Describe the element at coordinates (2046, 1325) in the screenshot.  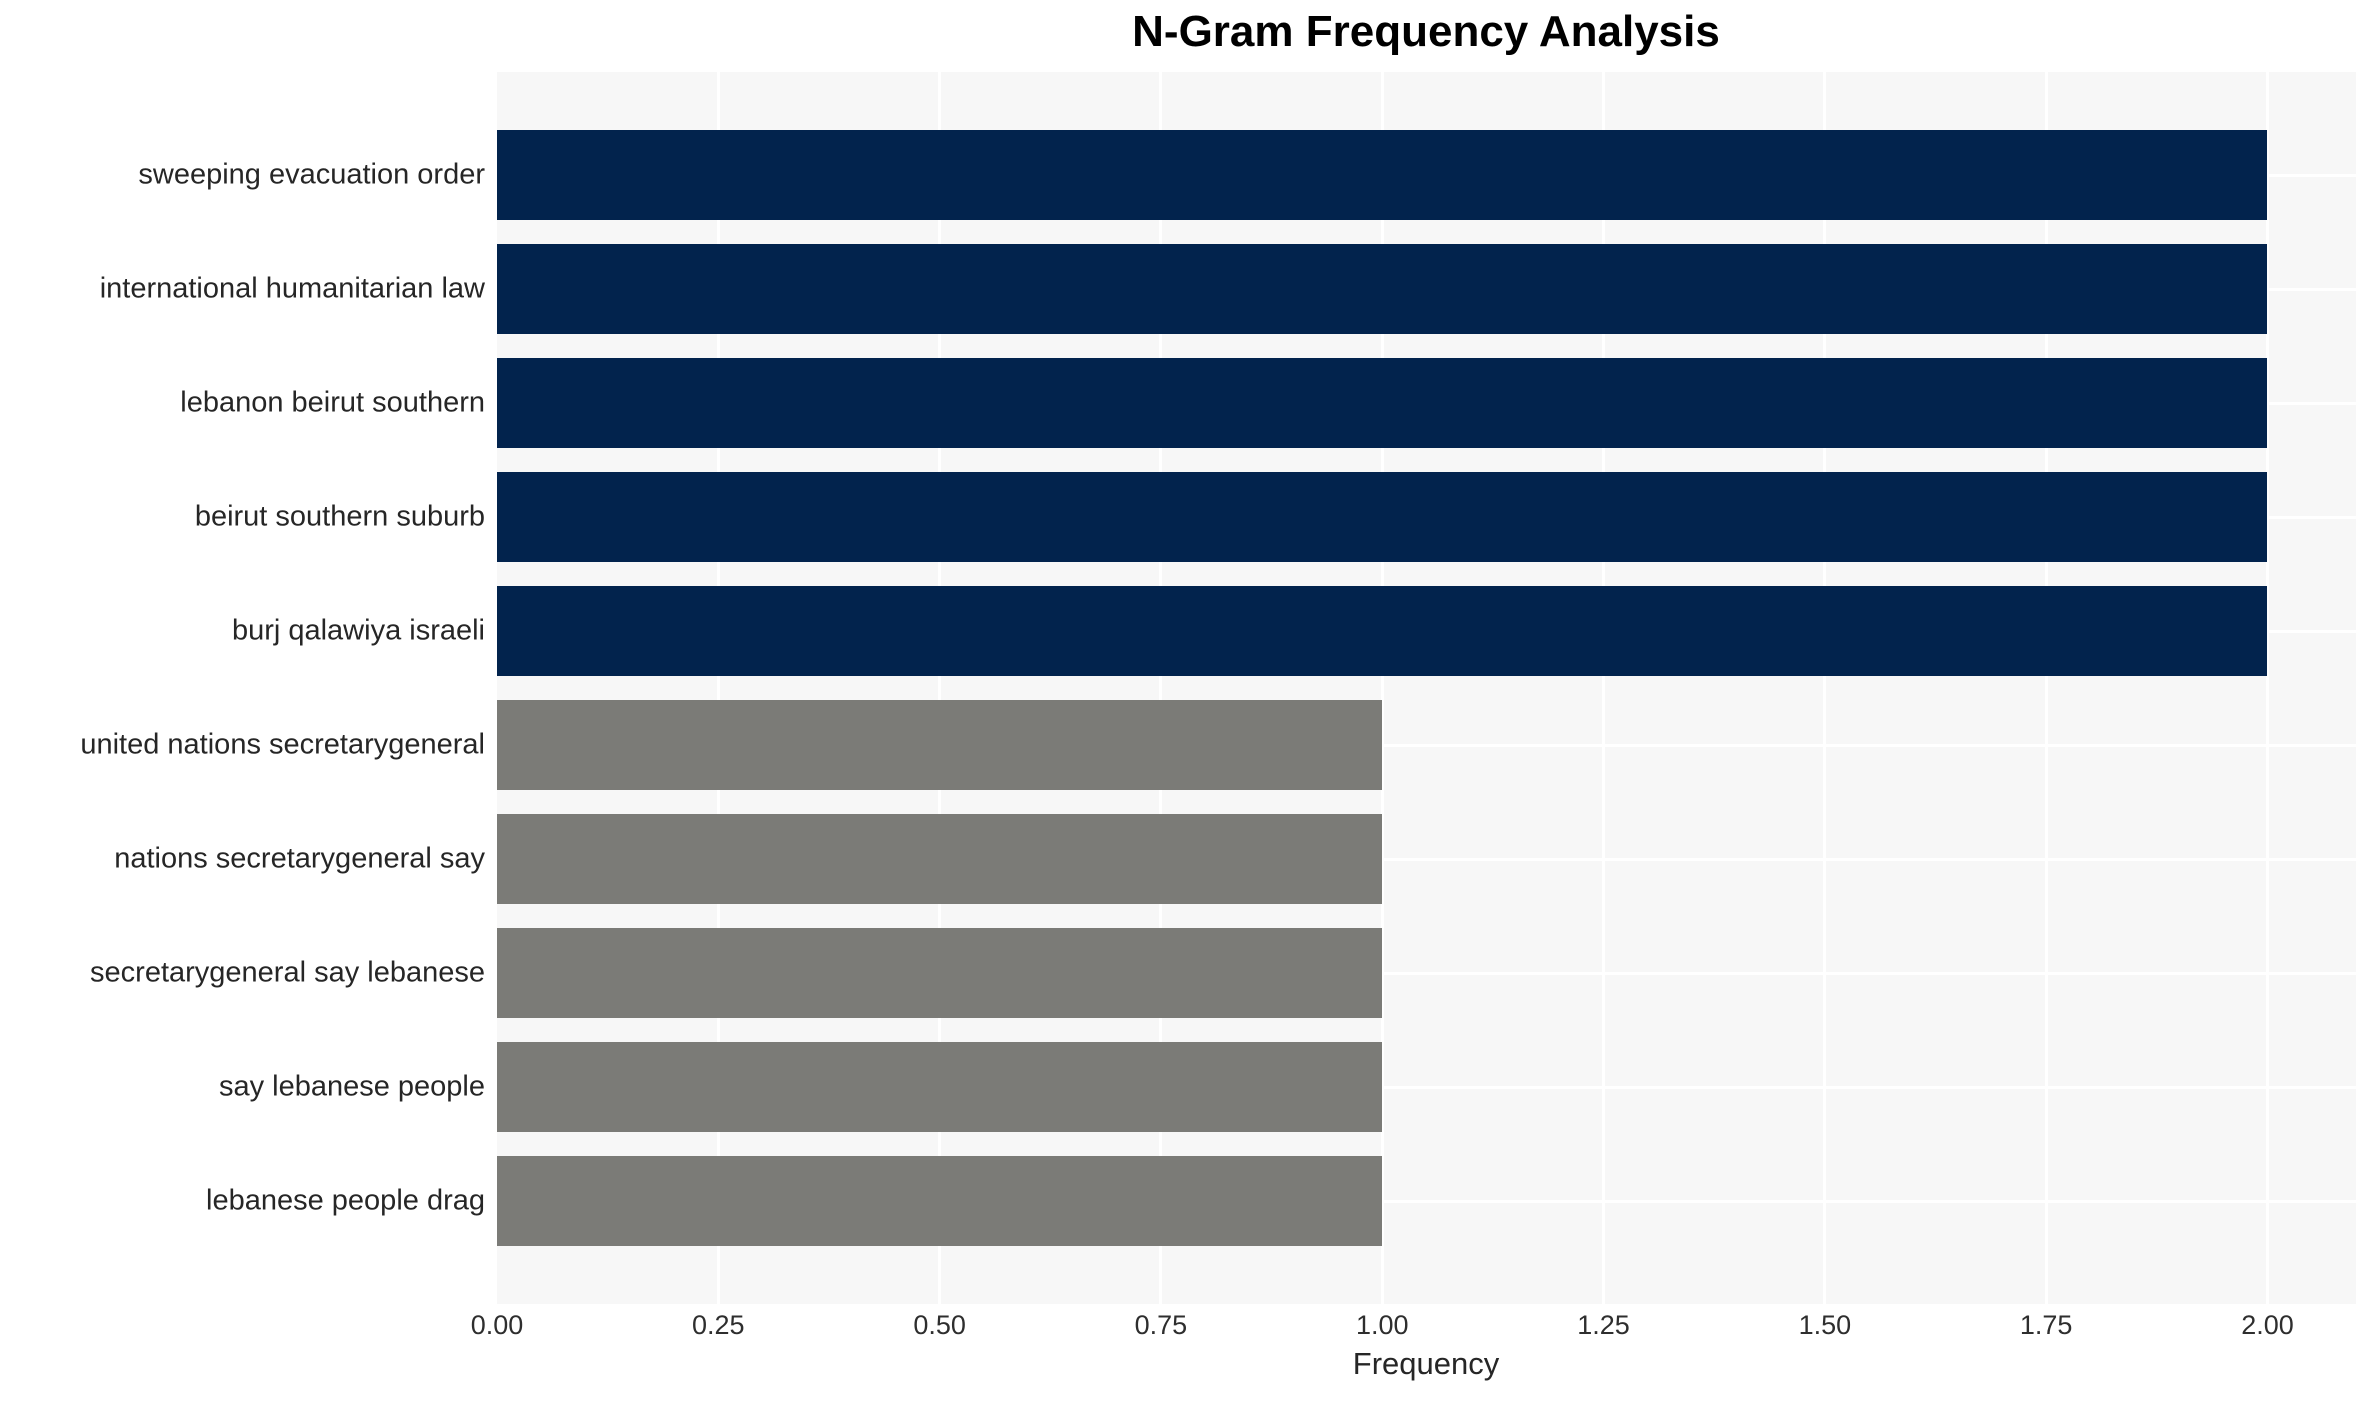
I see `x-axis-tick-label: 1.75` at that location.